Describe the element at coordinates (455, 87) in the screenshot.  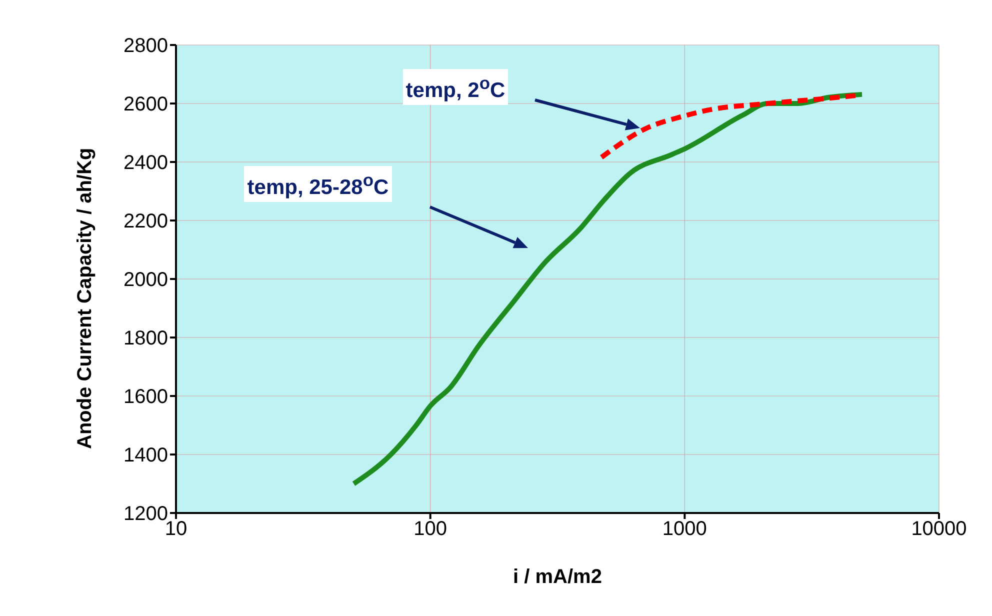
I see `annotation: temp, 2$^{o}$C` at that location.